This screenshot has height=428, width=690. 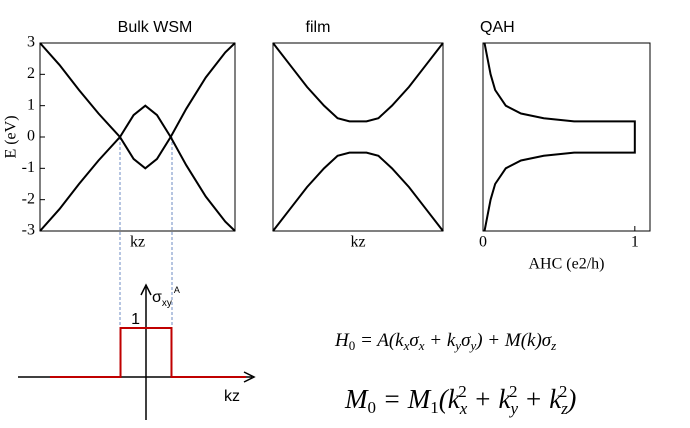 What do you see at coordinates (31, 136) in the screenshot?
I see `y-tick-label: 0` at bounding box center [31, 136].